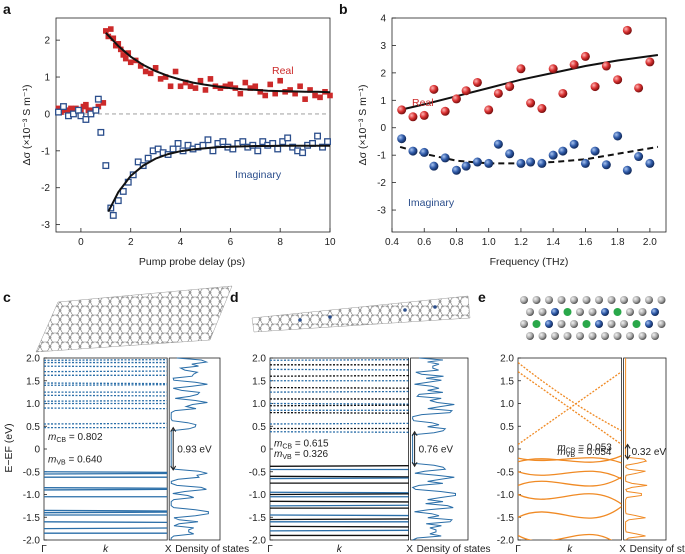  Describe the element at coordinates (189, 448) in the screenshot. I see `dos-curve-c` at that location.